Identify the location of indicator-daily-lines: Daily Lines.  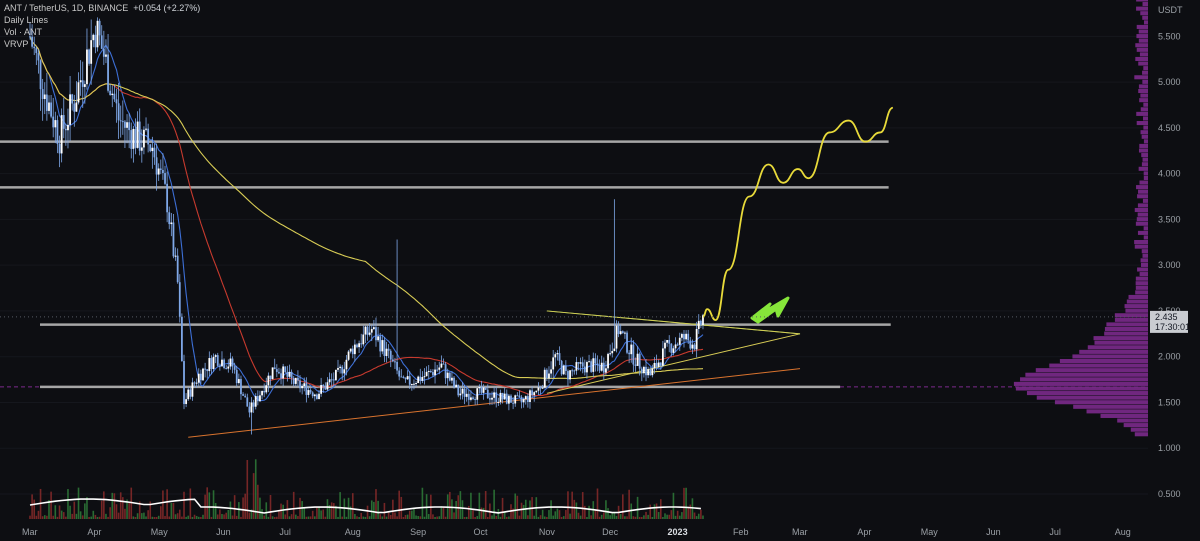
(26, 20).